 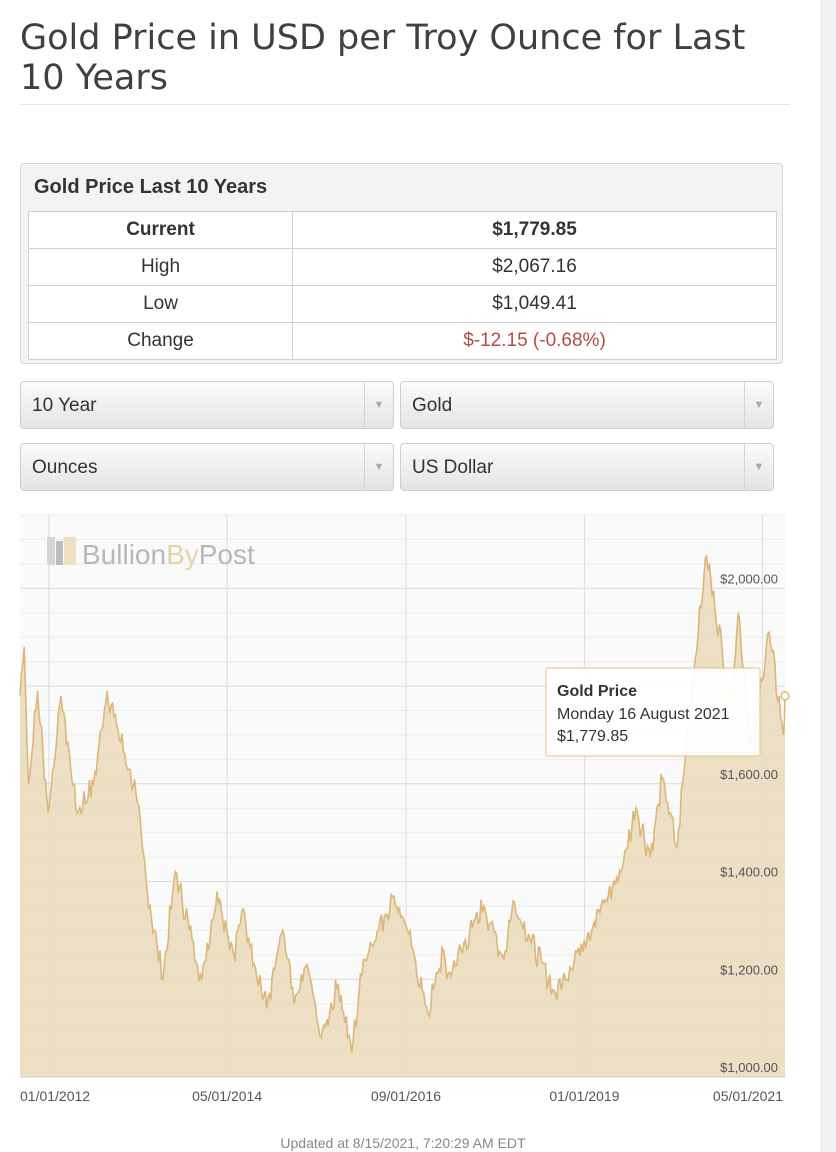 I want to click on updated-timestamp: Updated at 8/15/2021, 7:20:29 AM EDT, so click(x=403, y=1143).